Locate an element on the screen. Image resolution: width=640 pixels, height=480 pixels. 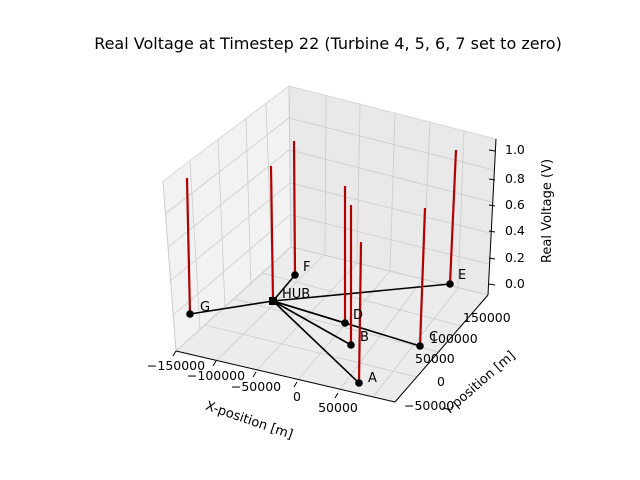
x-axis-label: X-position [m] is located at coordinates (248, 421).